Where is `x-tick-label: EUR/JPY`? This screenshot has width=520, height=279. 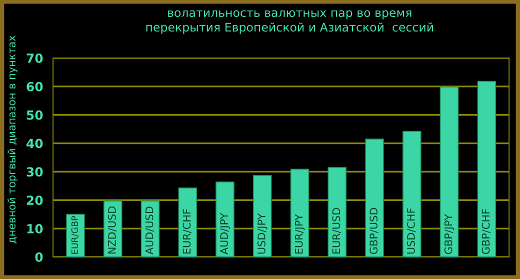
x-tick-label: EUR/JPY is located at coordinates (300, 234).